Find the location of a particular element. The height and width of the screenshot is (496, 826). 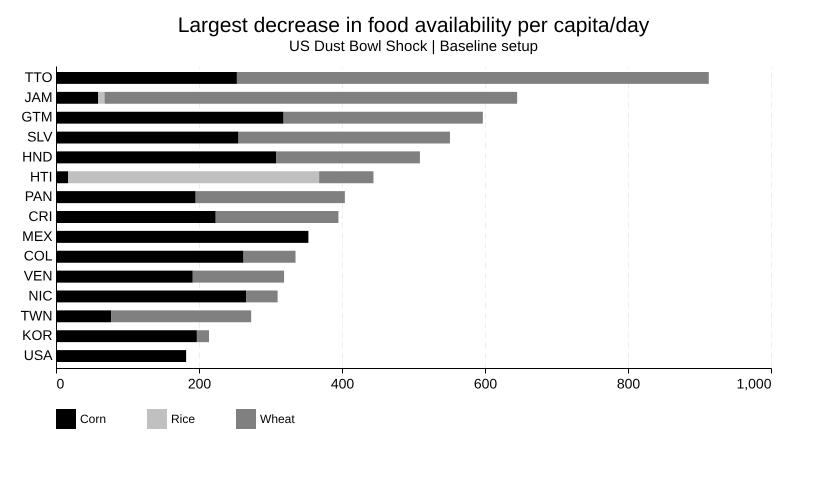

x-tick-label: 1,000 is located at coordinates (754, 384).